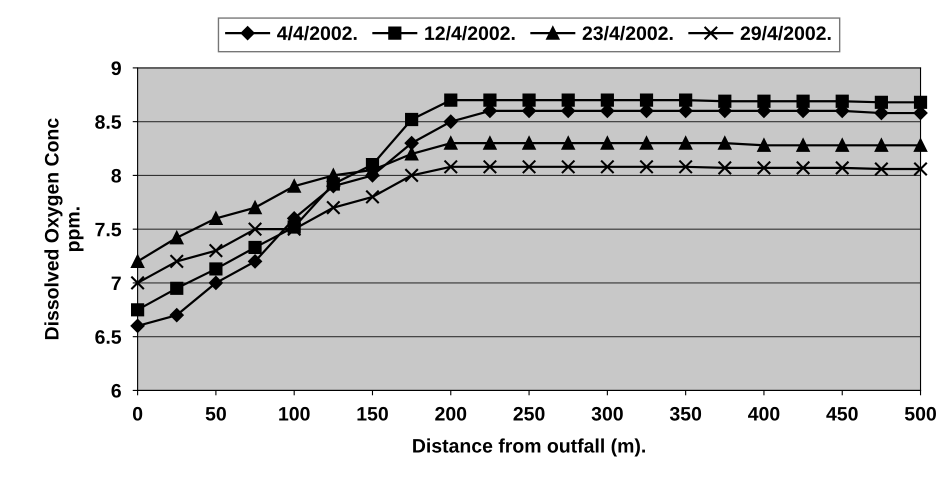 Image resolution: width=949 pixels, height=485 pixels. What do you see at coordinates (529, 447) in the screenshot?
I see `x-axis-title: Distance from outfall (m).` at bounding box center [529, 447].